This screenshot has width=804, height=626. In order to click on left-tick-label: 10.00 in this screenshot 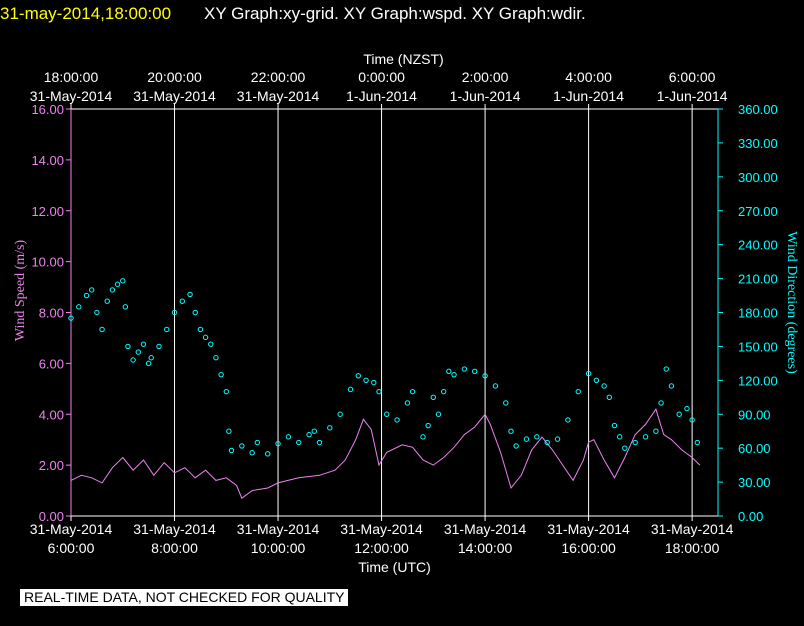, I will do `click(47, 262)`.